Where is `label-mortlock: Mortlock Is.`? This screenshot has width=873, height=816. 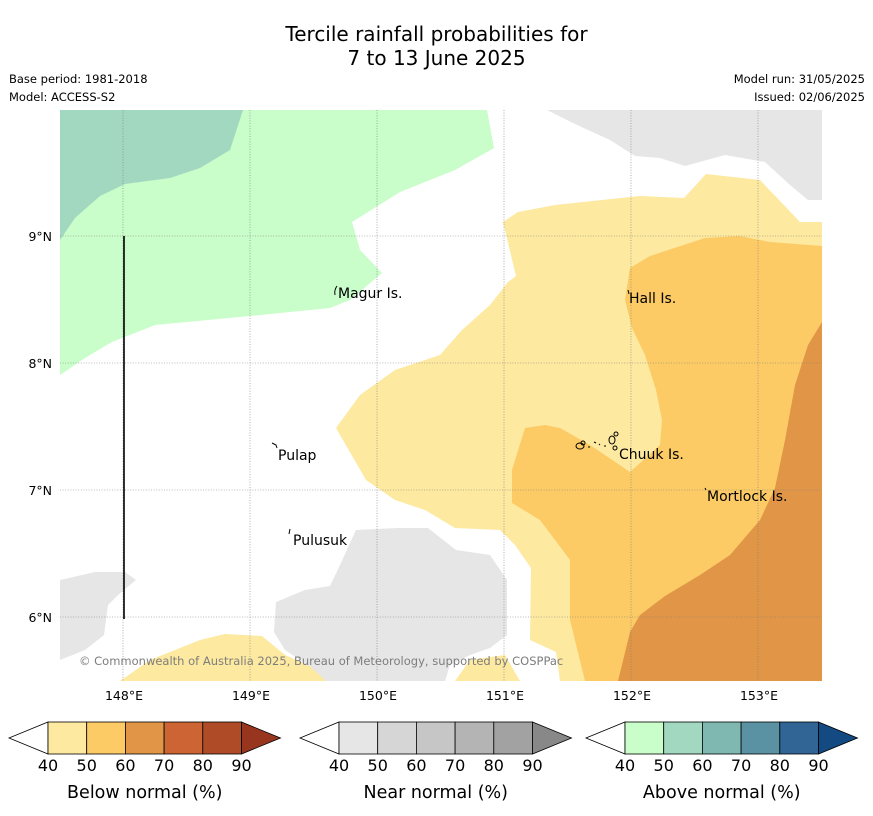 label-mortlock: Mortlock Is. is located at coordinates (747, 497).